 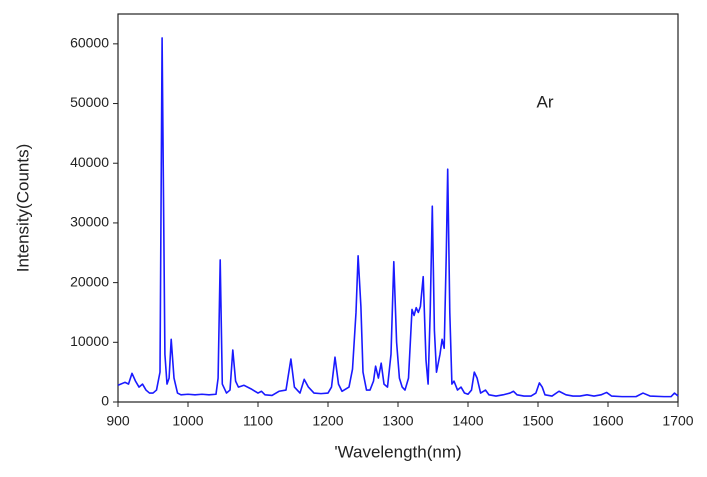 What do you see at coordinates (537, 421) in the screenshot?
I see `x-tick-label: 1500` at bounding box center [537, 421].